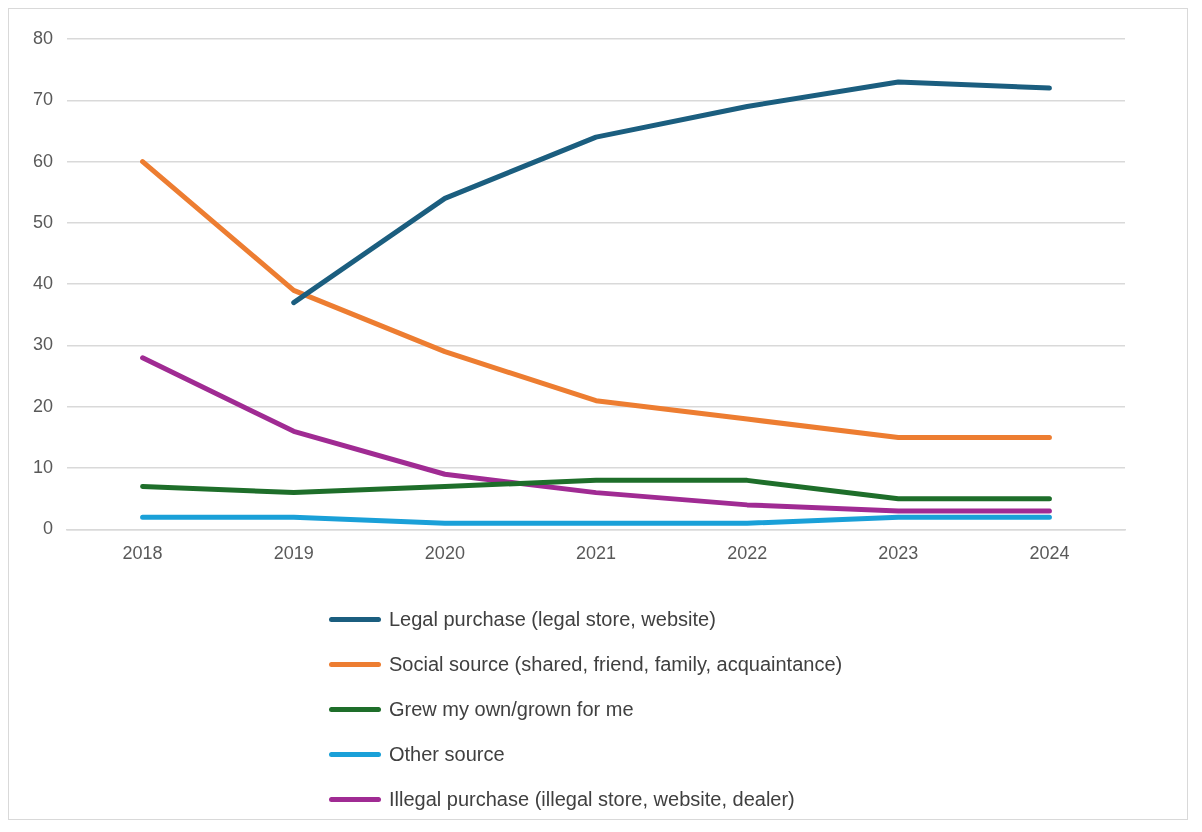  What do you see at coordinates (142, 553) in the screenshot?
I see `x-tick-label: 2018` at bounding box center [142, 553].